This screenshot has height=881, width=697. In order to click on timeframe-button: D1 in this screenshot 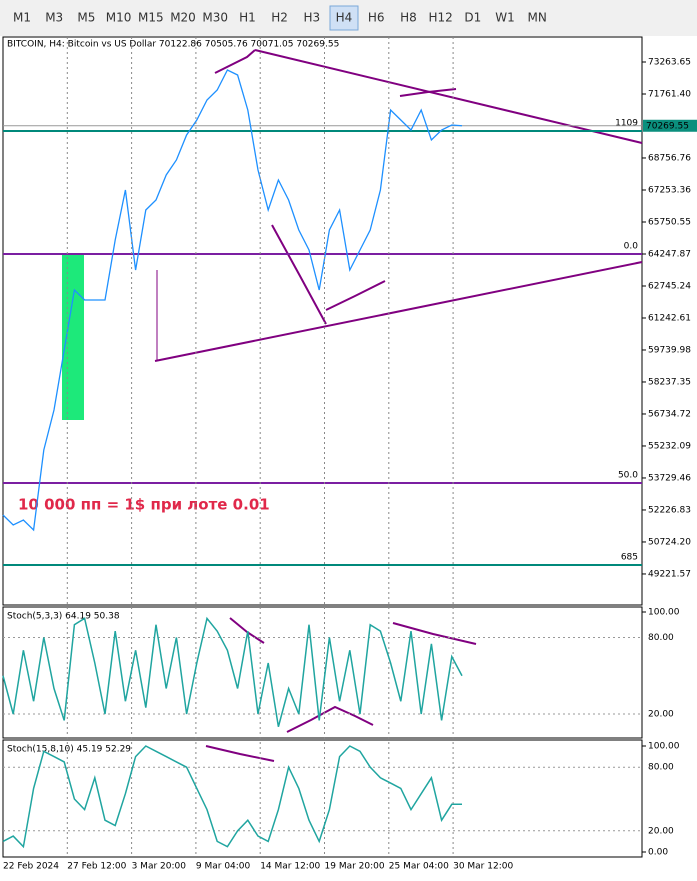, I will do `click(472, 18)`.